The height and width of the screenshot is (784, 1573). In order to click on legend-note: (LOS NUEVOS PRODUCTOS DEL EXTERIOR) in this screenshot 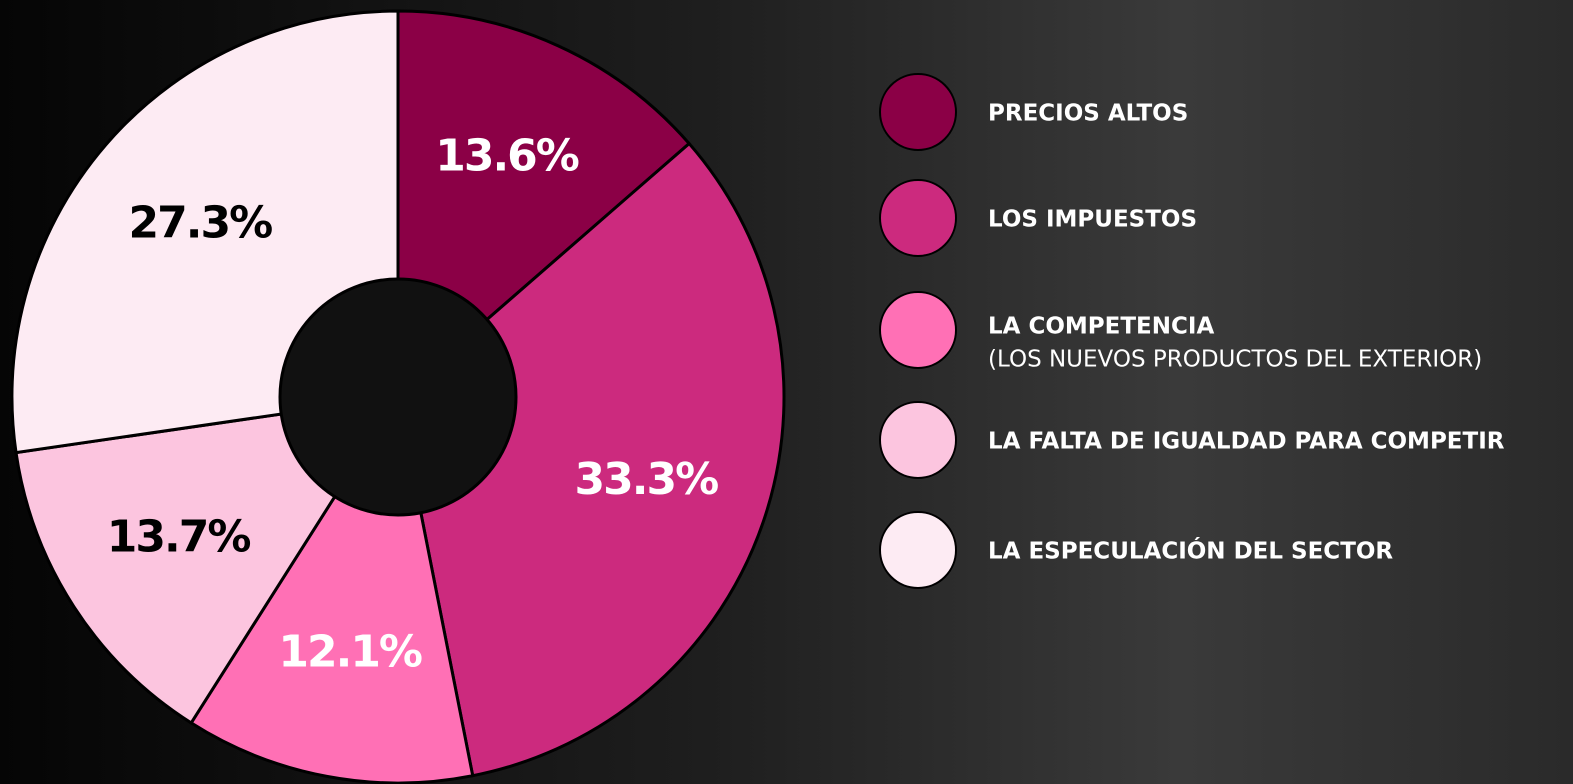, I will do `click(1235, 360)`.